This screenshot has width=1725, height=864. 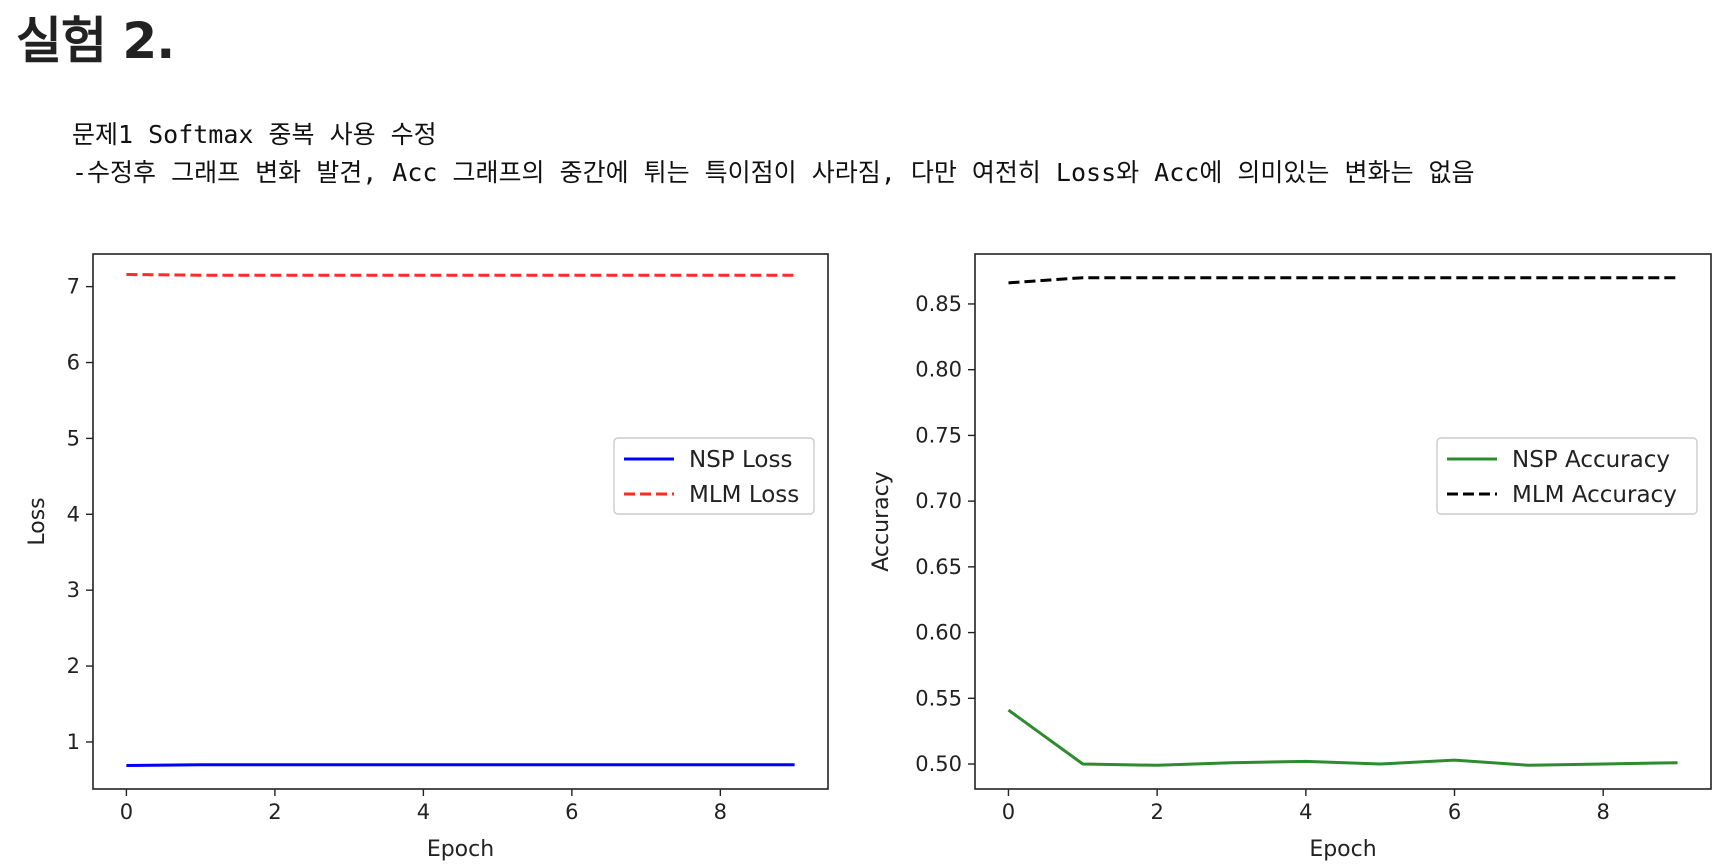 What do you see at coordinates (73, 438) in the screenshot?
I see `y-tick-label: 5` at bounding box center [73, 438].